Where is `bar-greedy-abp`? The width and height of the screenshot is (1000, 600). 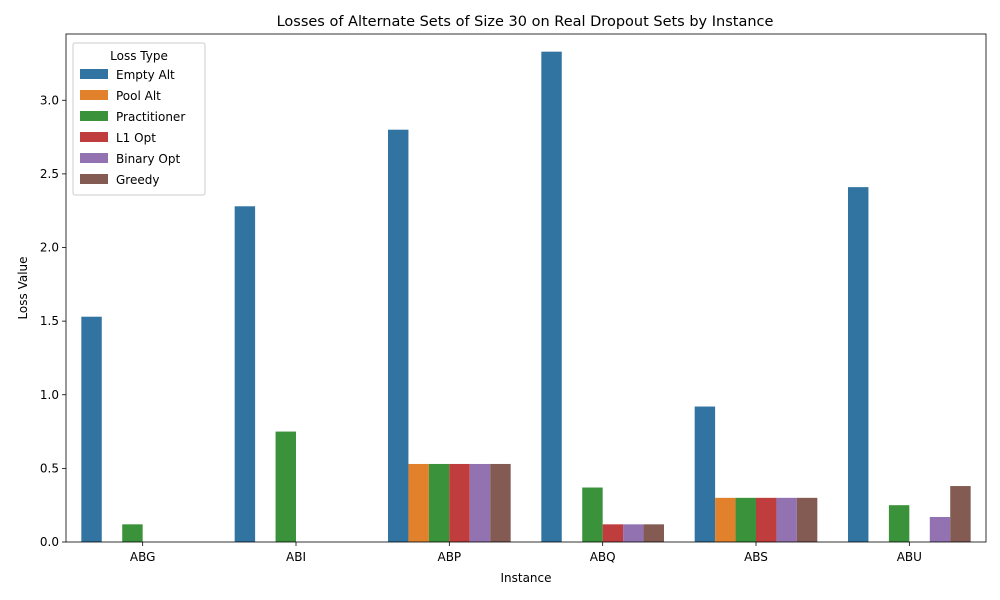 bar-greedy-abp is located at coordinates (500, 502).